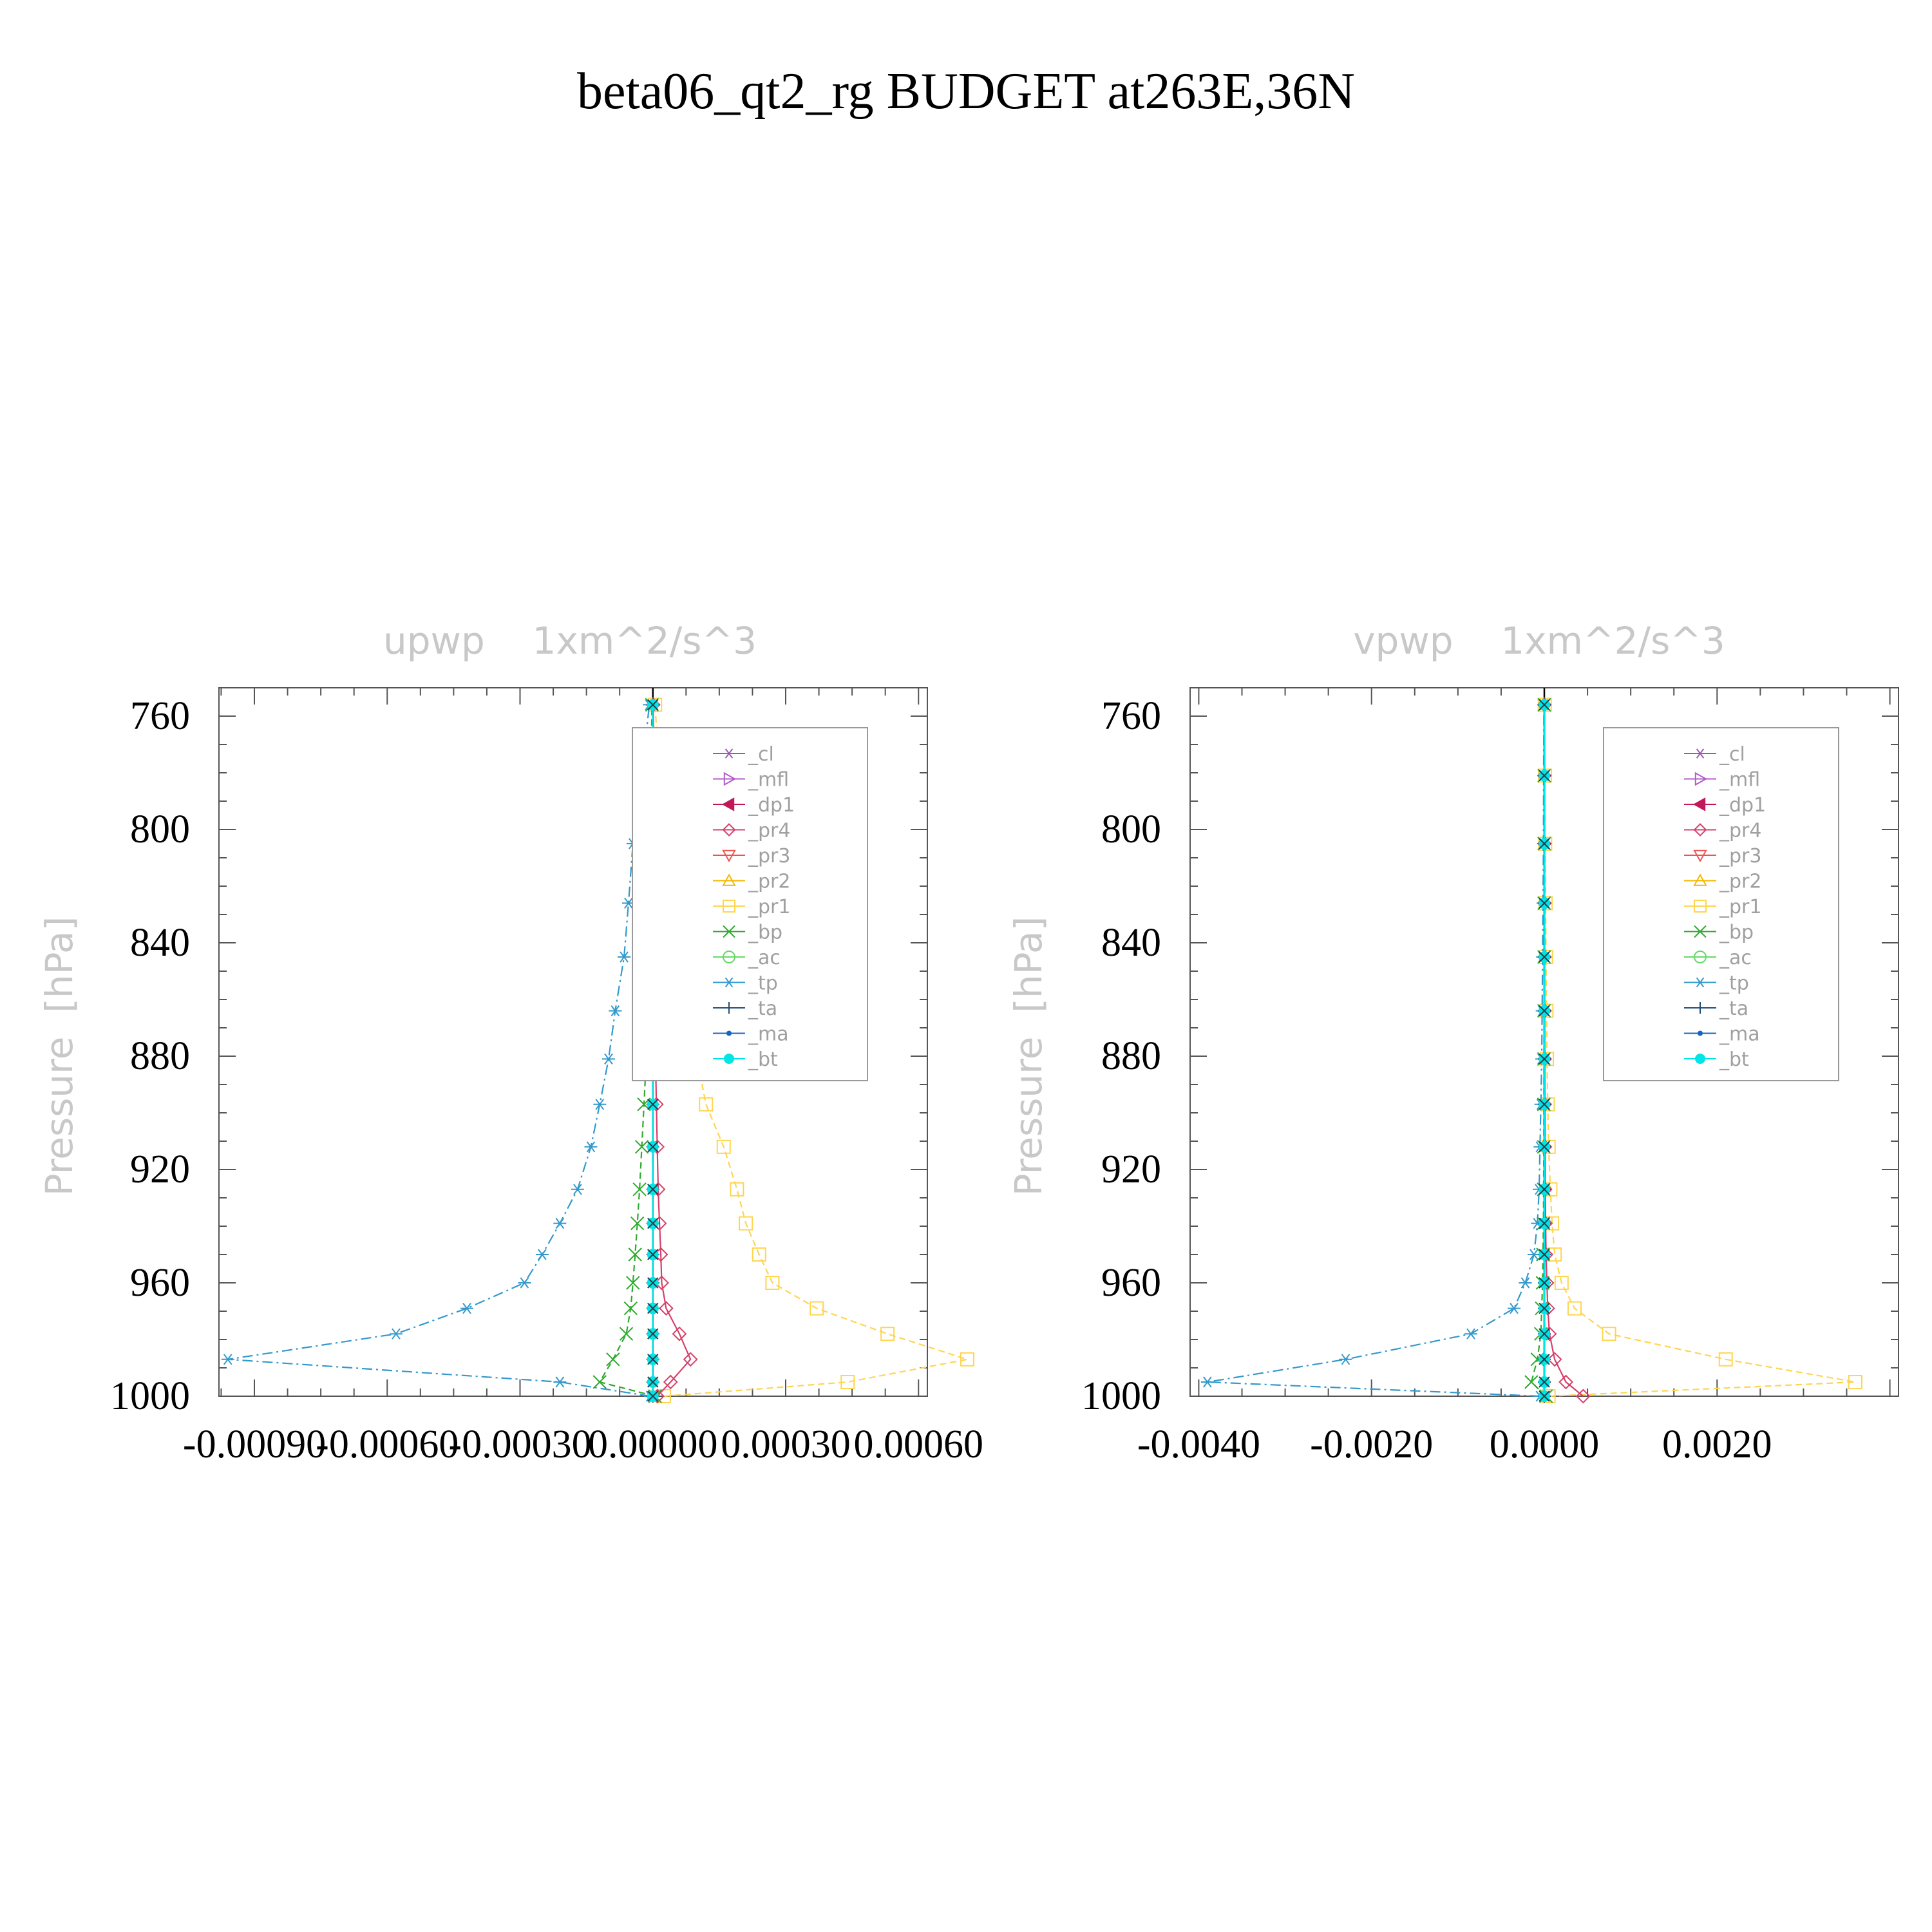  I want to click on x-tick-label: -0.00030, so click(519, 1444).